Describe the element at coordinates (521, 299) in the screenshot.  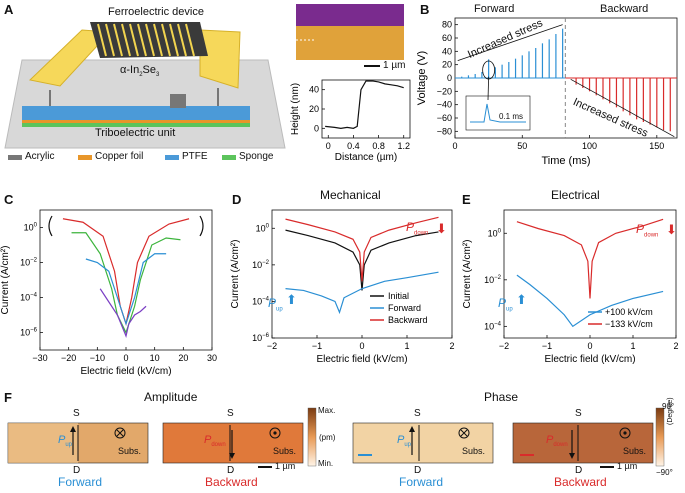
I see `e-arrow-up-icon: ⬆` at that location.